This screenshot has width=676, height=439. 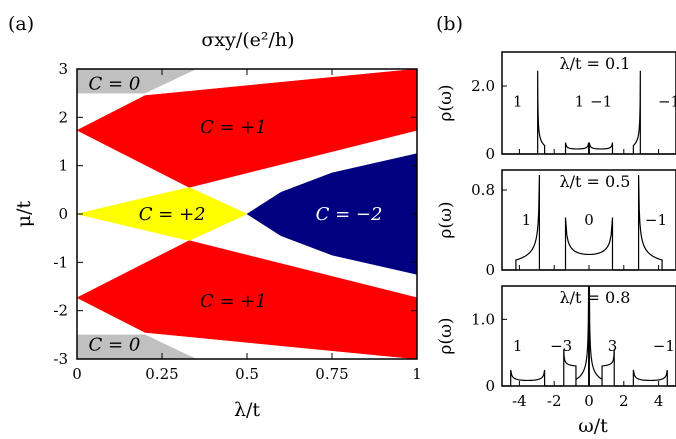 What do you see at coordinates (63, 166) in the screenshot?
I see `y-tick-label: 1` at bounding box center [63, 166].